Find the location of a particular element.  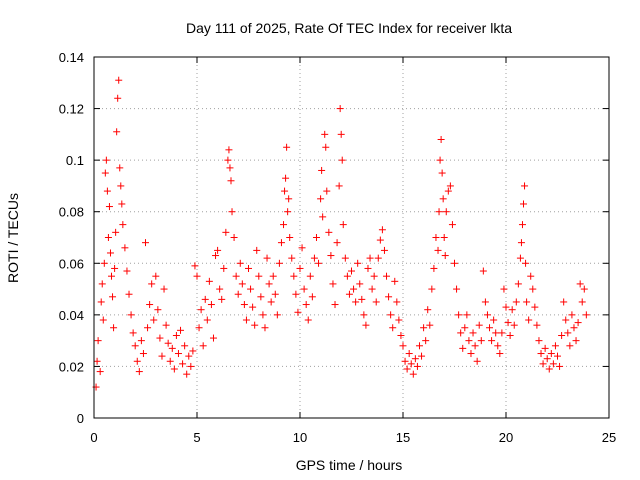

x-tick-label: 5 is located at coordinates (196, 437).